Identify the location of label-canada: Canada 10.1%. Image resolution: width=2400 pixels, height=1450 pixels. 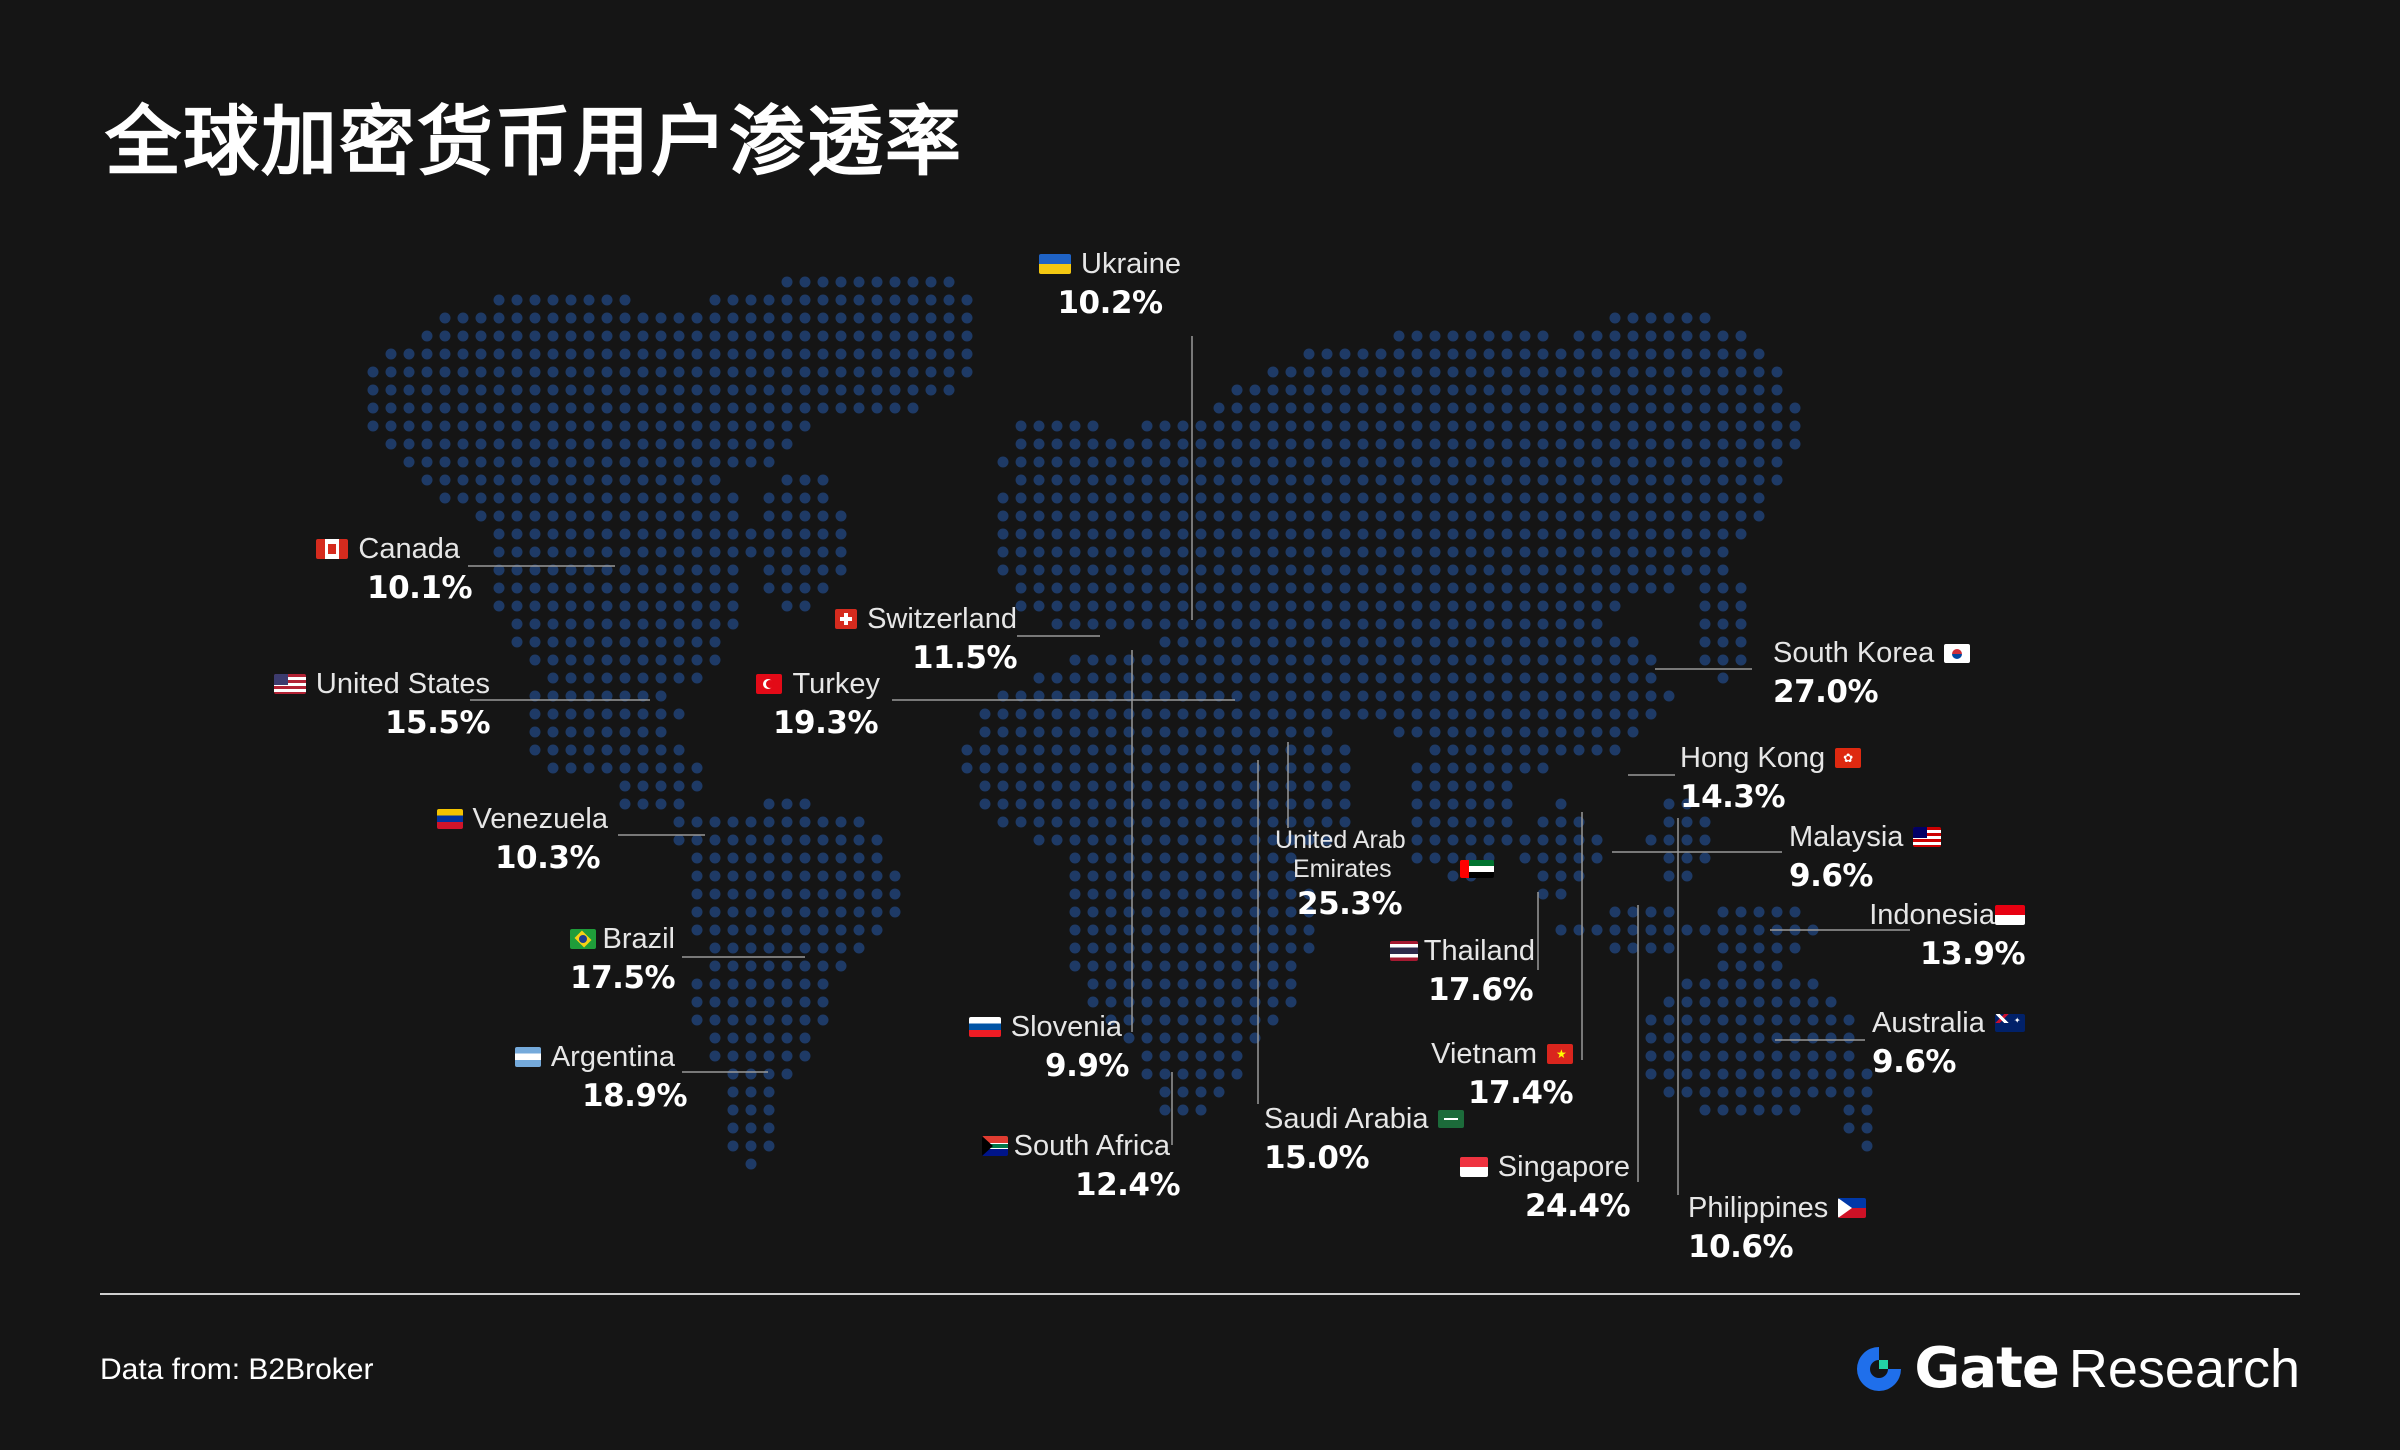
(384, 569).